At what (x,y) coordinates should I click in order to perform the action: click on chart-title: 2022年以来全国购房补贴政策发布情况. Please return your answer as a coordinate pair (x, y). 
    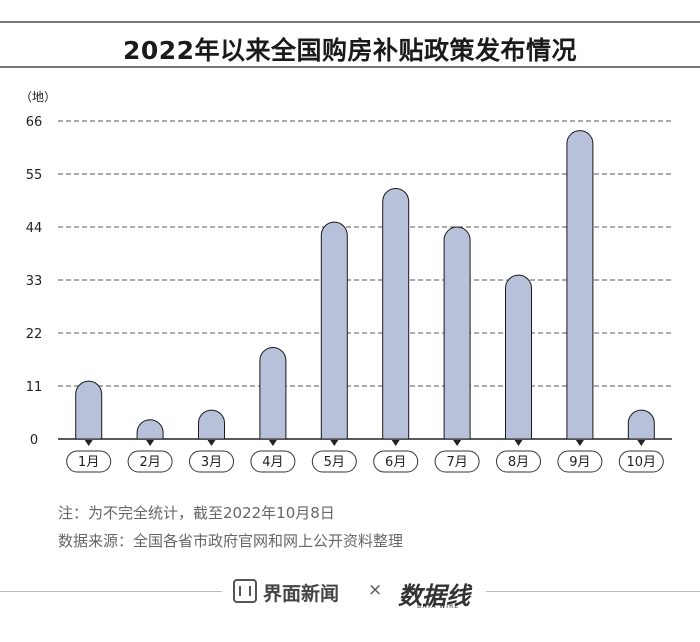
    Looking at the image, I should click on (350, 50).